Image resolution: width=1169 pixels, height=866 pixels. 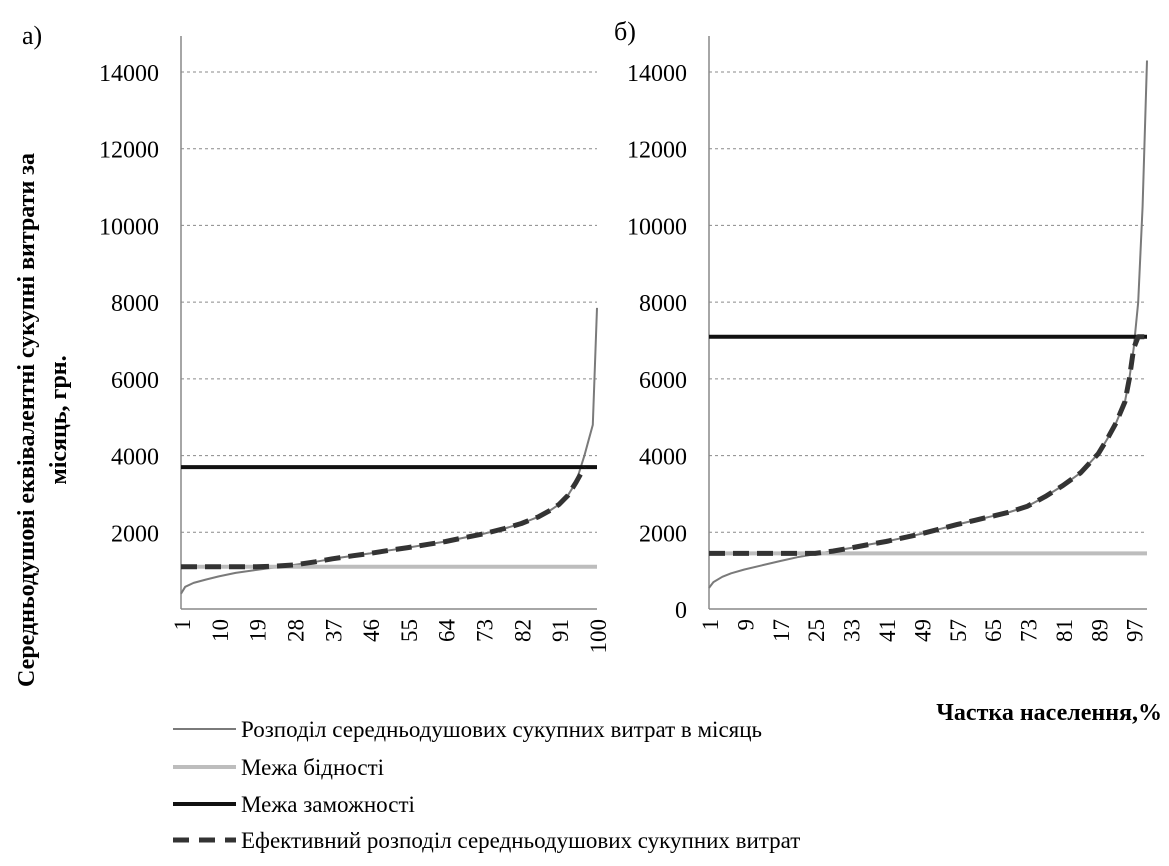 I want to click on distribution-line, so click(x=389, y=451).